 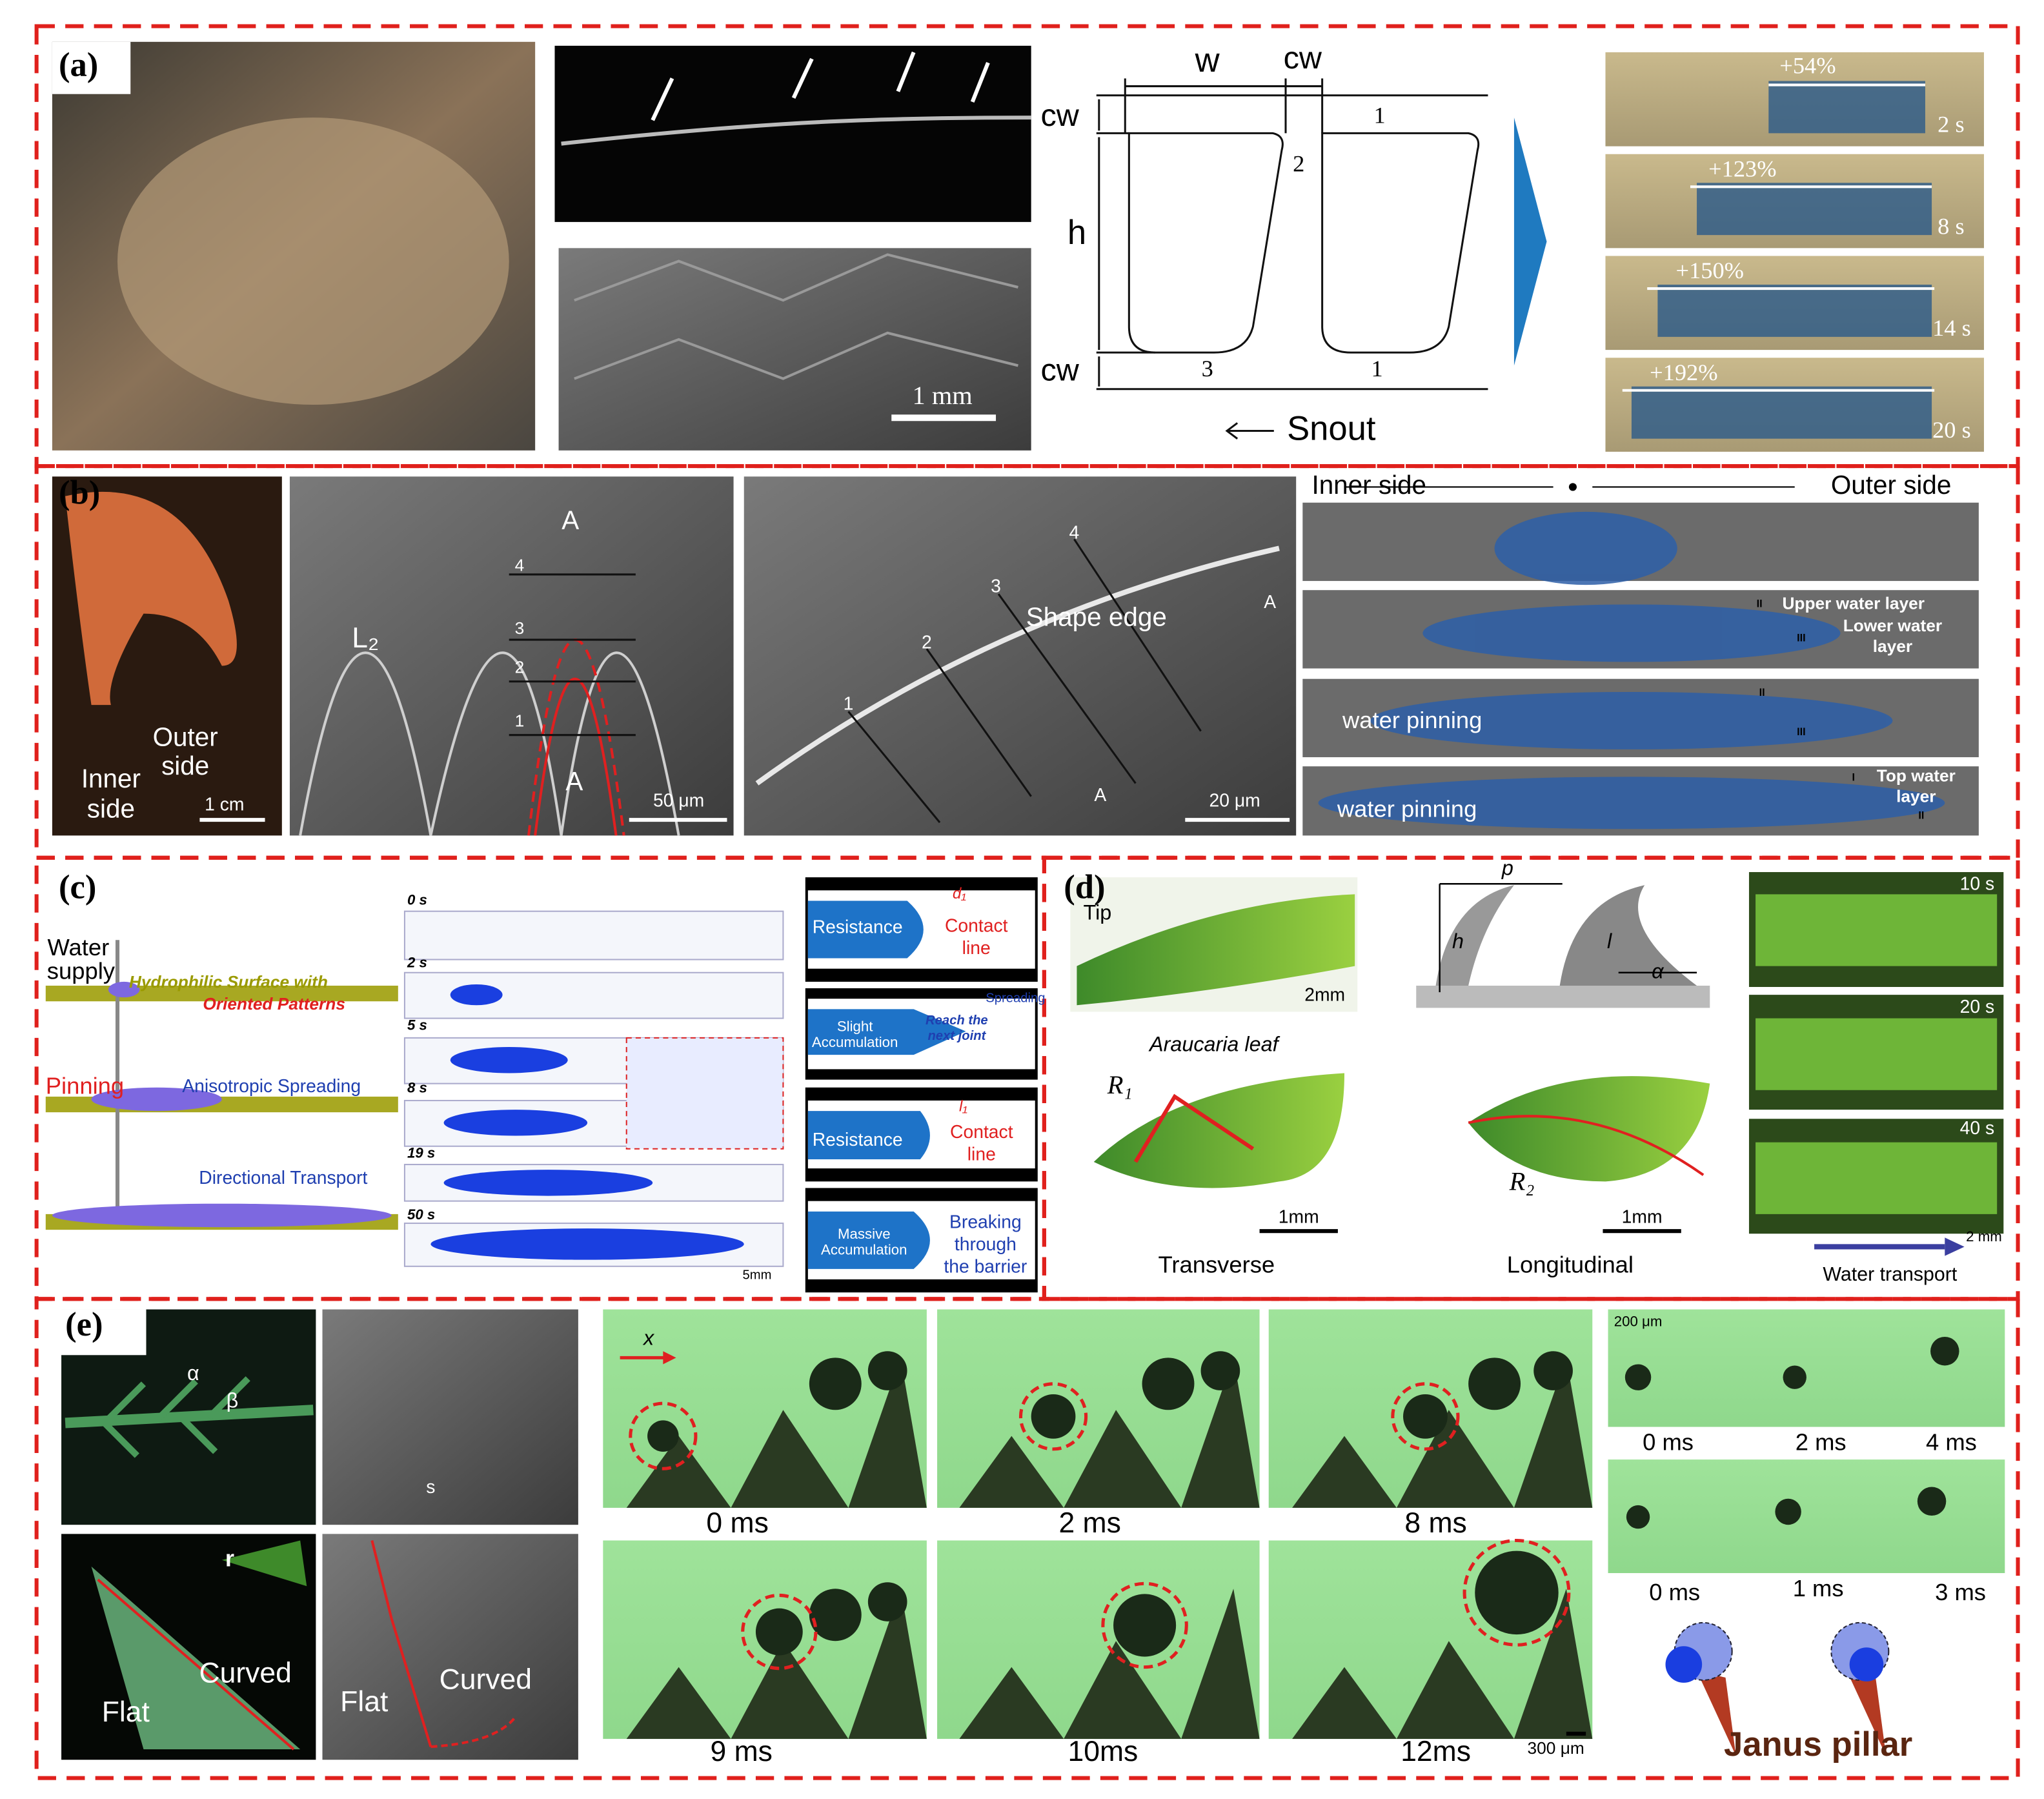 I want to click on label: s, so click(x=430, y=1486).